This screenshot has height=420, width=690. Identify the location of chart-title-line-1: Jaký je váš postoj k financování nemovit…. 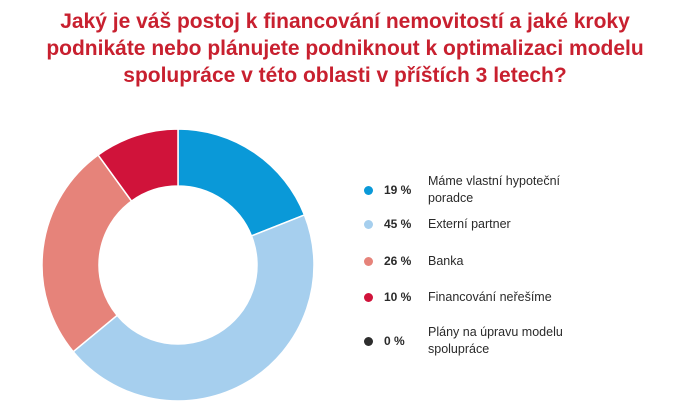
(345, 21).